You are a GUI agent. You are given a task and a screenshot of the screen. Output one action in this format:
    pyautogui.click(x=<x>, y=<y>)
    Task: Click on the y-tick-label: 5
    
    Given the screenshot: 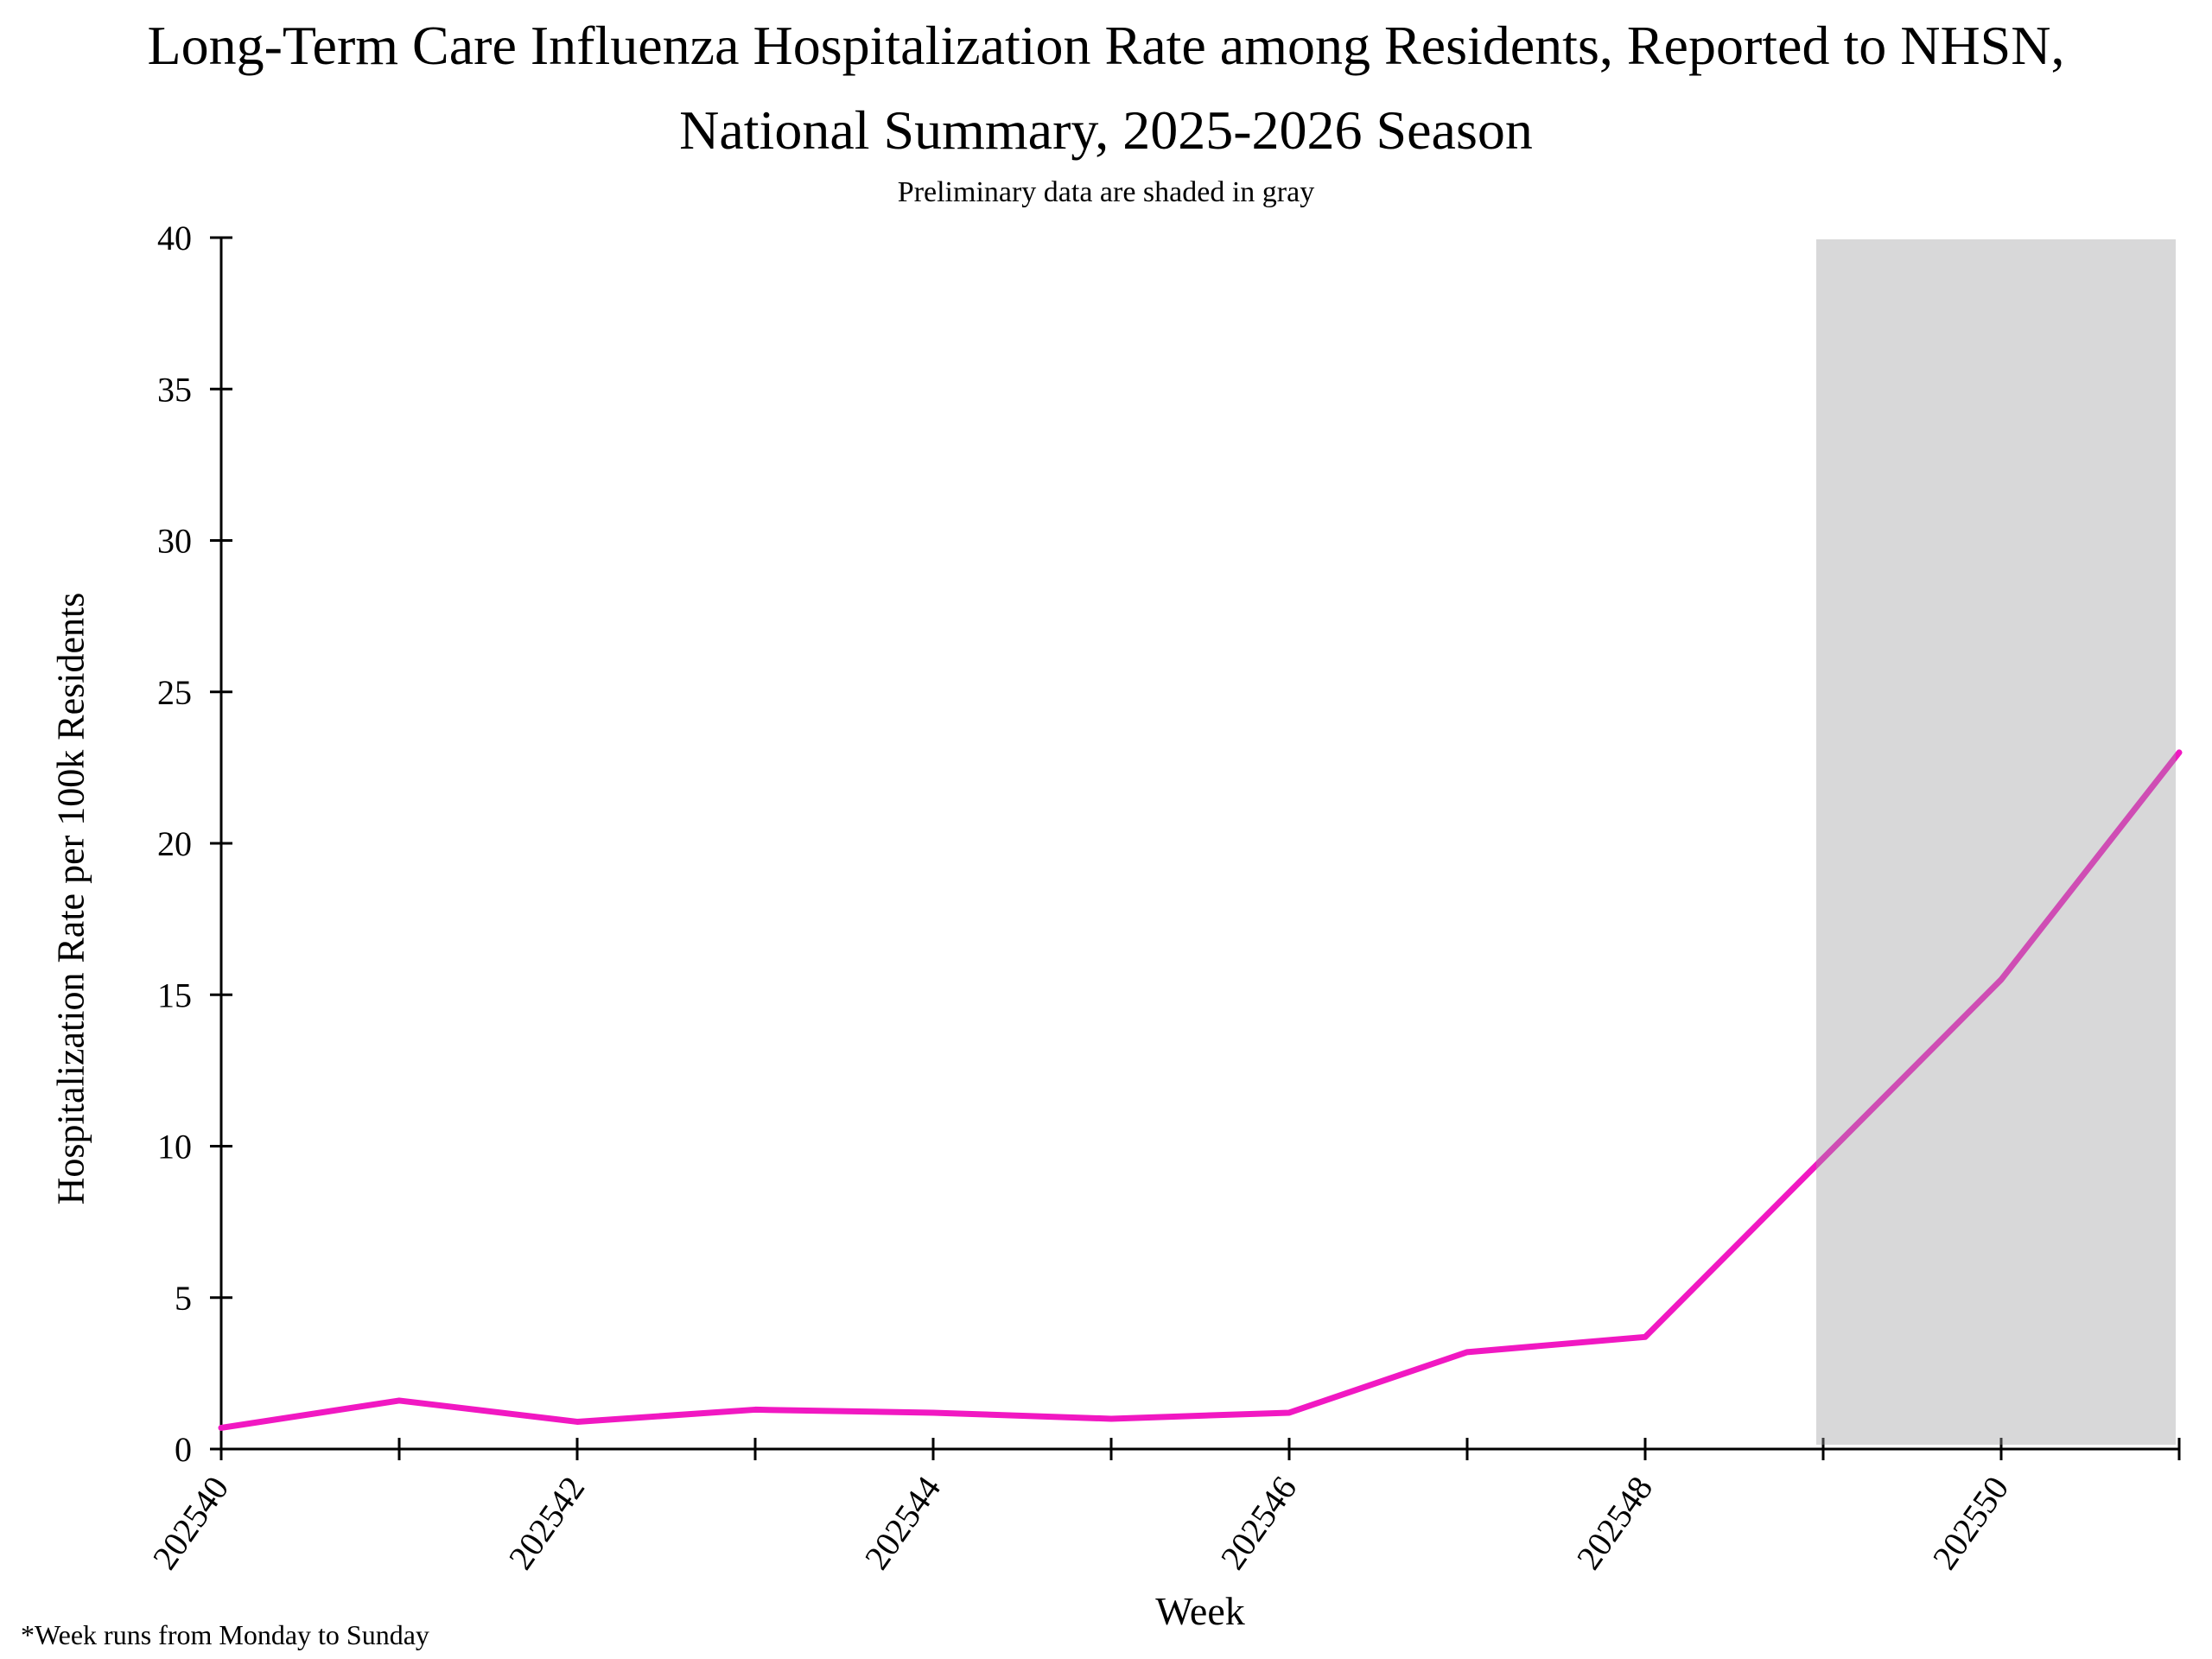 What is the action you would take?
    pyautogui.click(x=183, y=1298)
    